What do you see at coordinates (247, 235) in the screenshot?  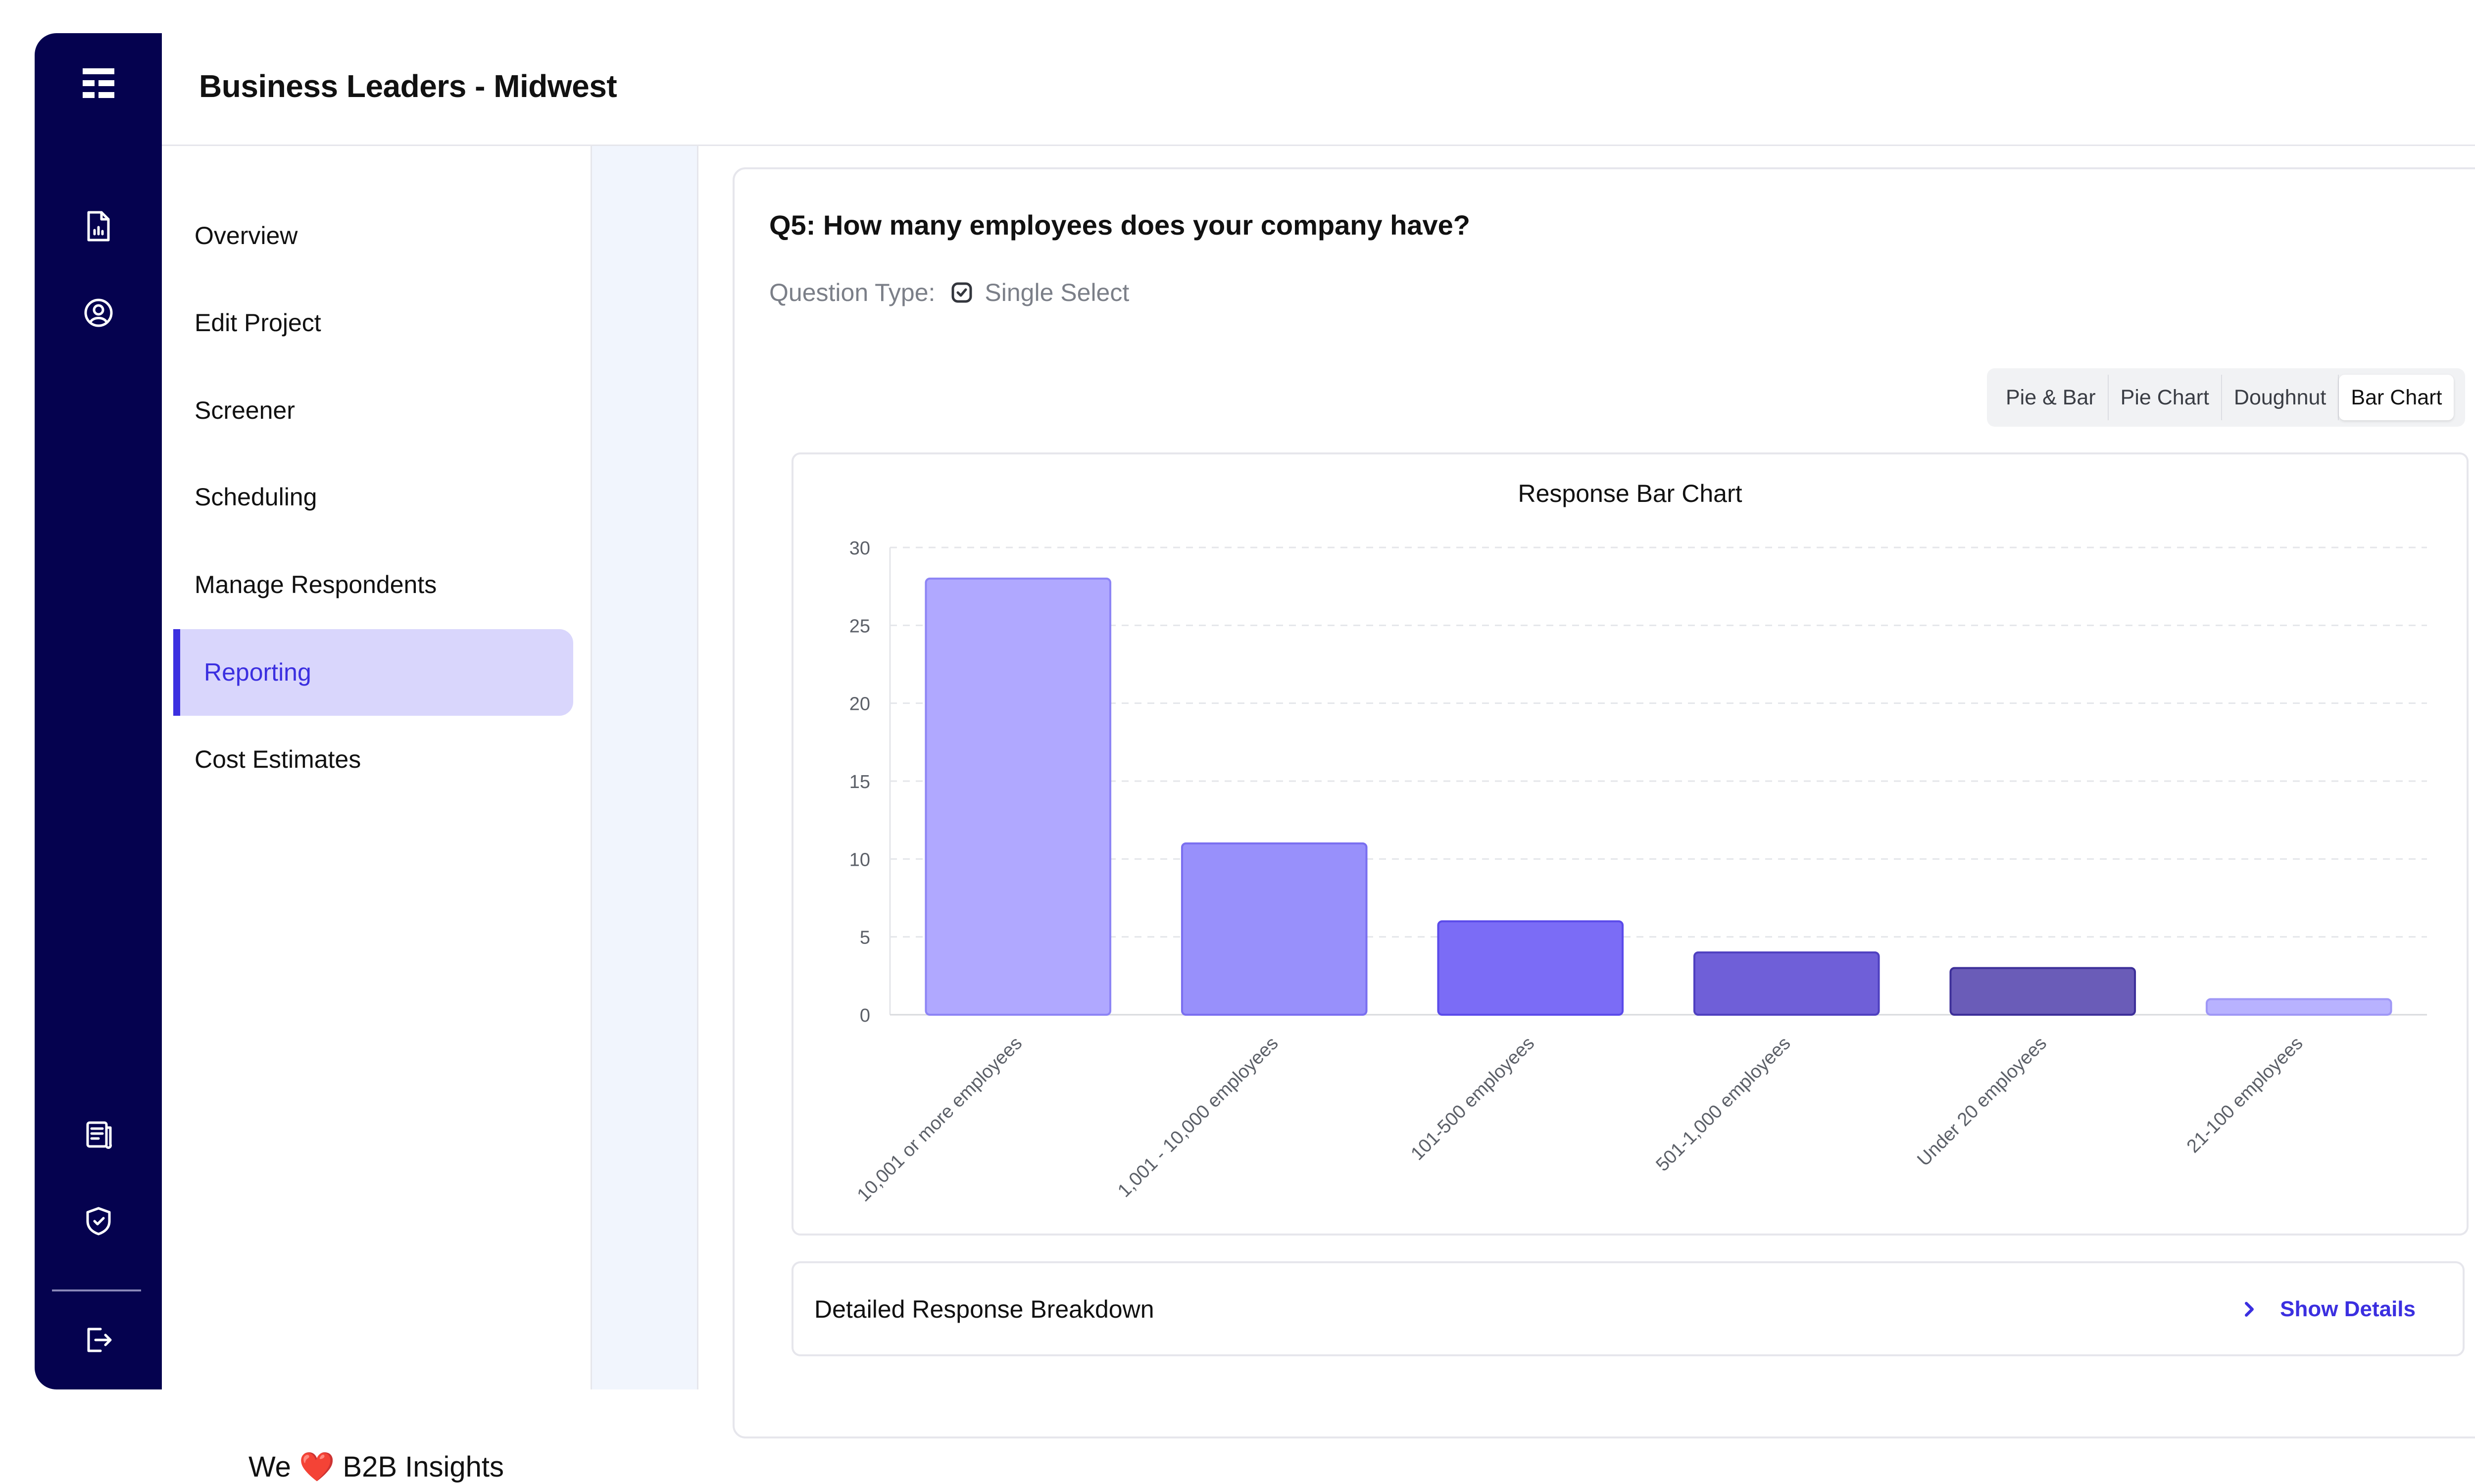 I see `nav-item-overview: Overview` at bounding box center [247, 235].